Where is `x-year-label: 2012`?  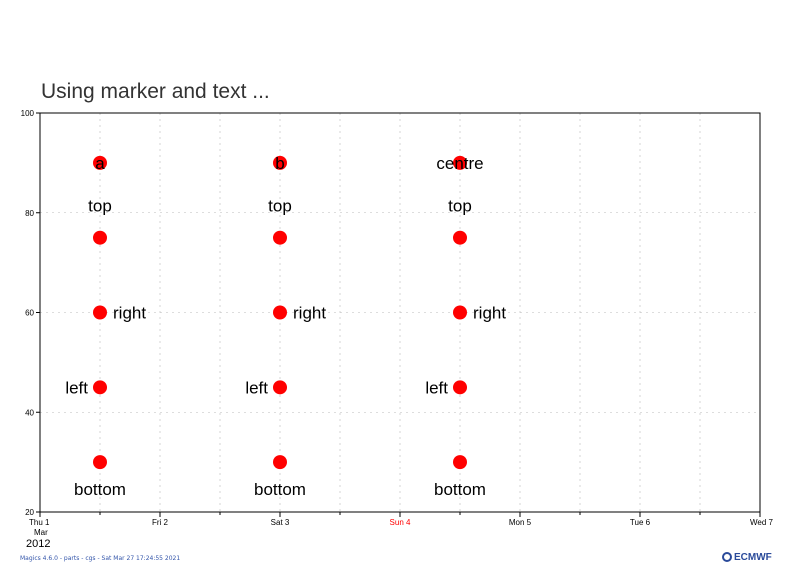 x-year-label: 2012 is located at coordinates (38, 544).